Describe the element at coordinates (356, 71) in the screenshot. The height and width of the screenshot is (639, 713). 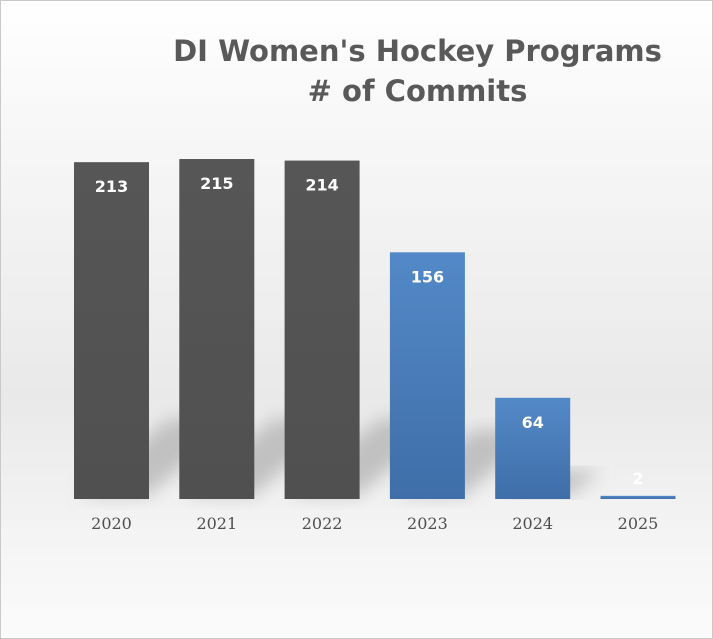
I see `chart-title: DI Women's Hockey Programs # of Commits` at that location.